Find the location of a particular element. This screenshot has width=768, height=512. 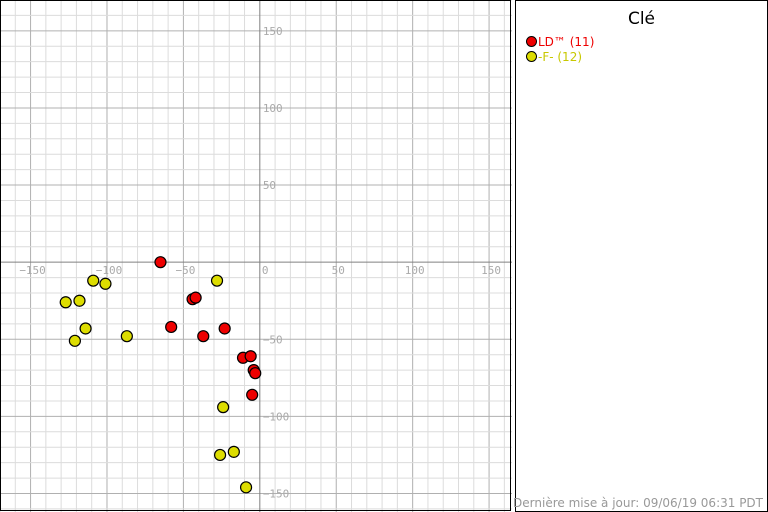

x-tick-label: −50 is located at coordinates (185, 270).